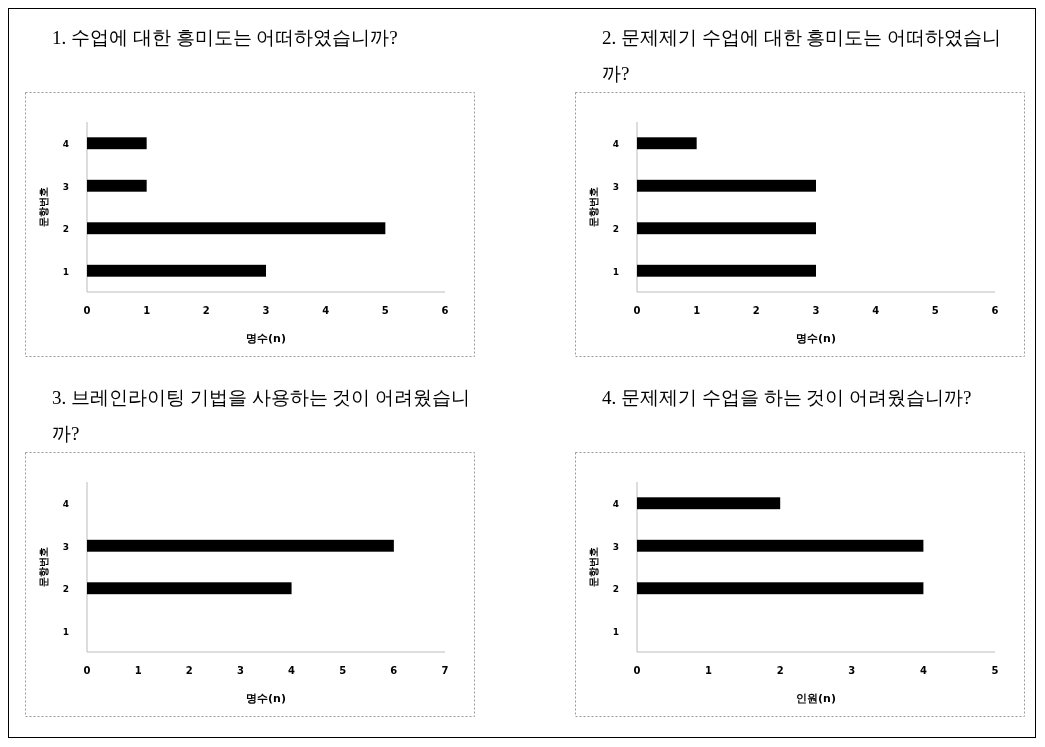  What do you see at coordinates (261, 416) in the screenshot?
I see `chart-title: 3. 브레인라이팅 기법을 사용하는 것이 어려웠습니까?` at bounding box center [261, 416].